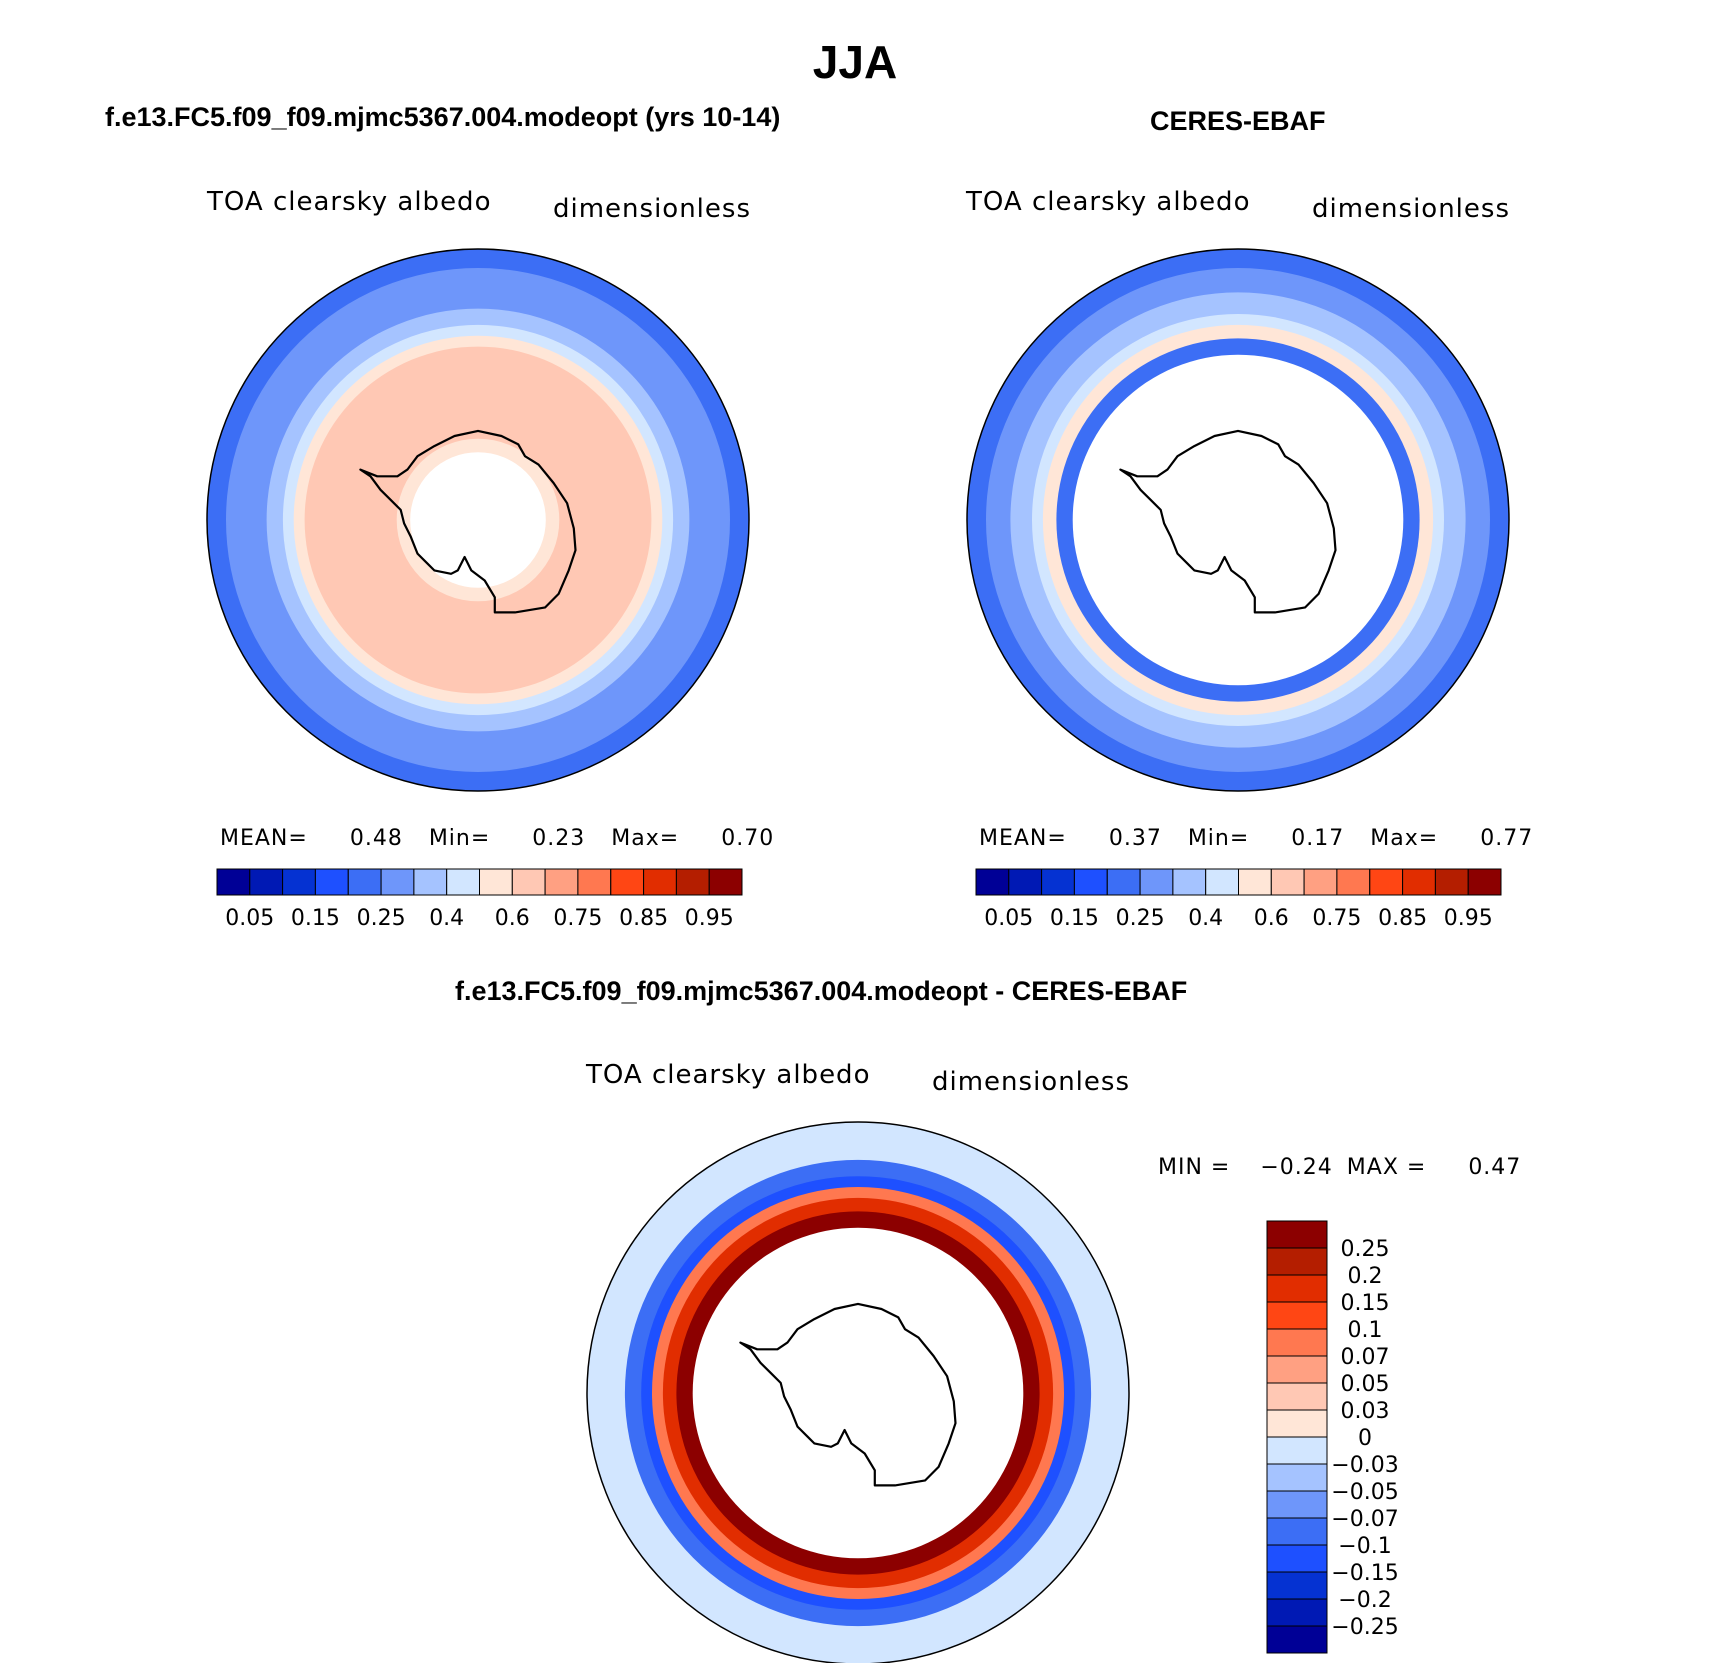 The image size is (1710, 1663). I want to click on obs-stats: MEAN= 0.37 Min= 0.17 Max= 0.77, so click(1256, 838).